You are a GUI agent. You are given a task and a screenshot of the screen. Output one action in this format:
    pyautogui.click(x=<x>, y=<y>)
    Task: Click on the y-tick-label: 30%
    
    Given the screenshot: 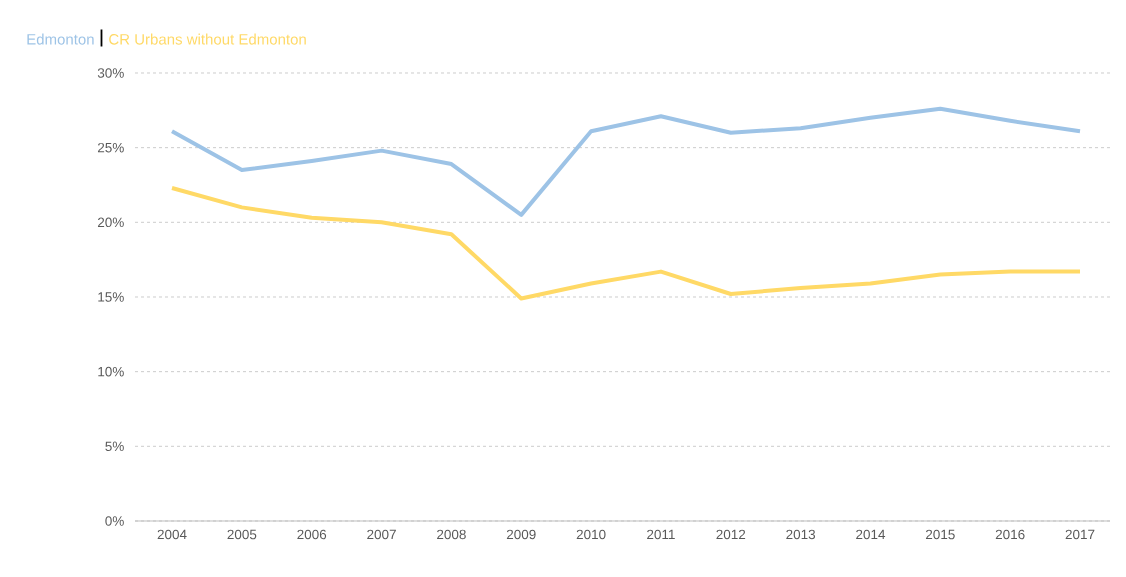 What is the action you would take?
    pyautogui.click(x=110, y=73)
    